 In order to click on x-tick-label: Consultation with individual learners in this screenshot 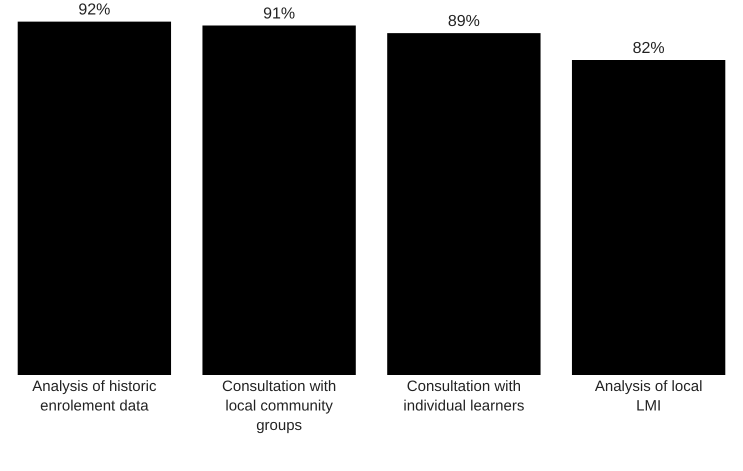, I will do `click(463, 396)`.